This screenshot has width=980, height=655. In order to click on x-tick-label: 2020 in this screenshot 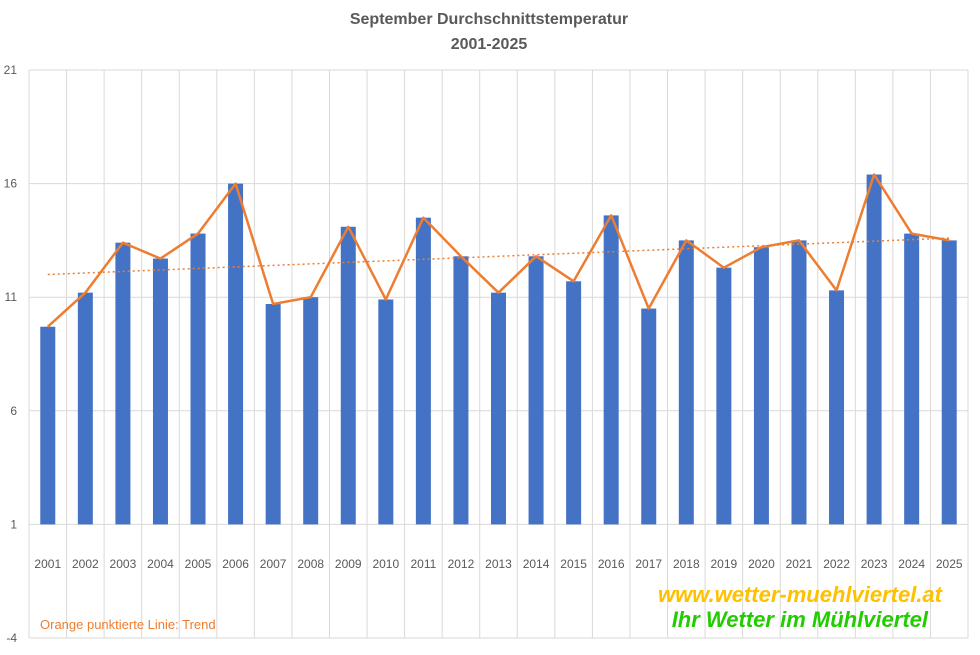, I will do `click(761, 564)`.